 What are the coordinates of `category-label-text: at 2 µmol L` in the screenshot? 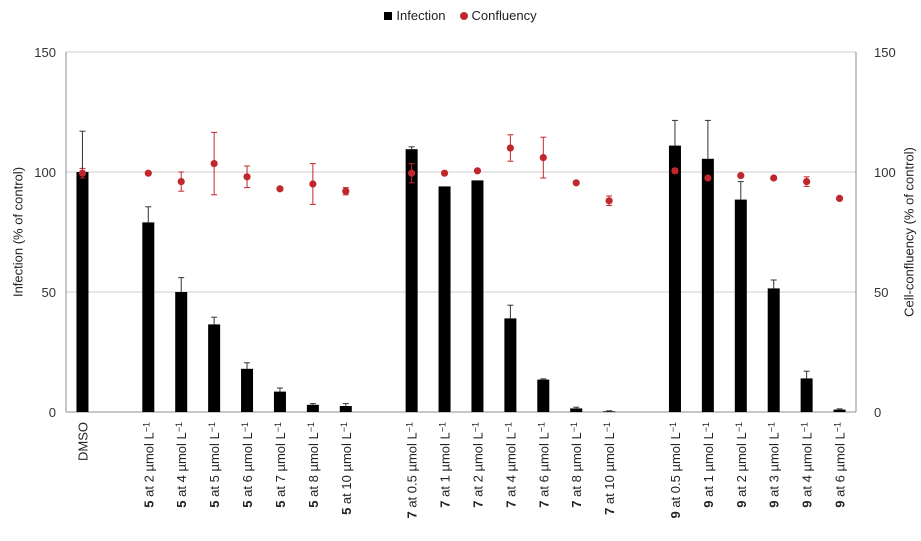 It's located at (477, 466).